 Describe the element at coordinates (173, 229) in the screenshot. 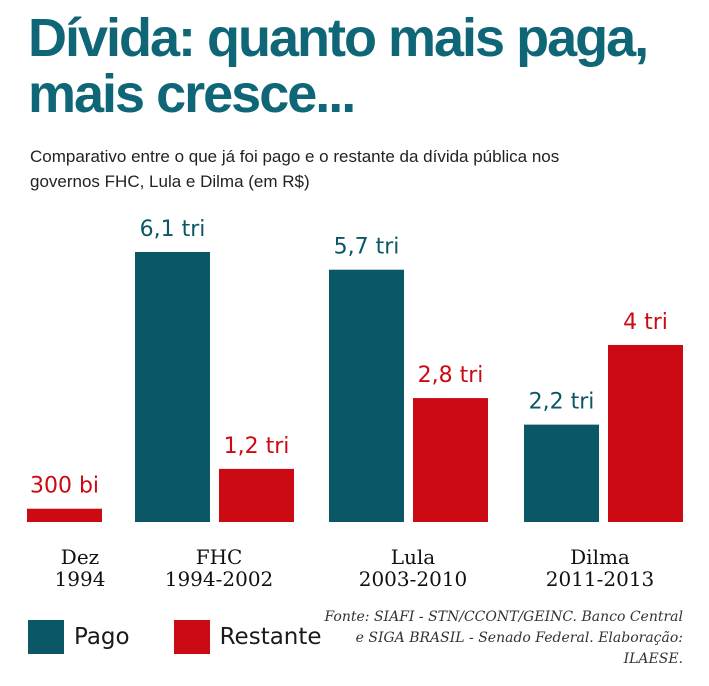

I see `data-label-pago-1: 6,1 tri` at that location.